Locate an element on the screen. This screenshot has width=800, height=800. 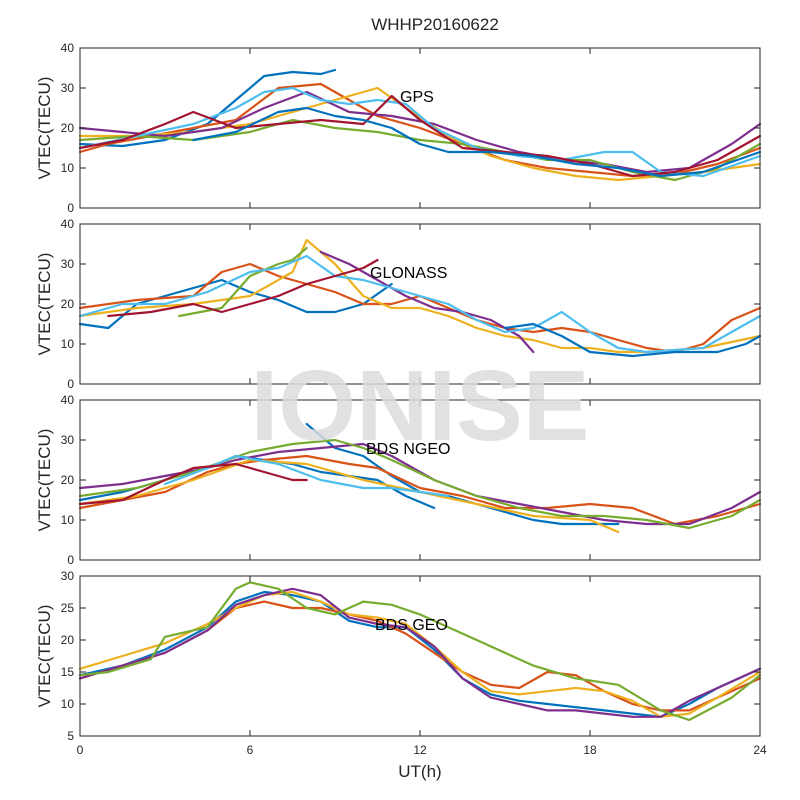
panel-annotation: GPS is located at coordinates (417, 97).